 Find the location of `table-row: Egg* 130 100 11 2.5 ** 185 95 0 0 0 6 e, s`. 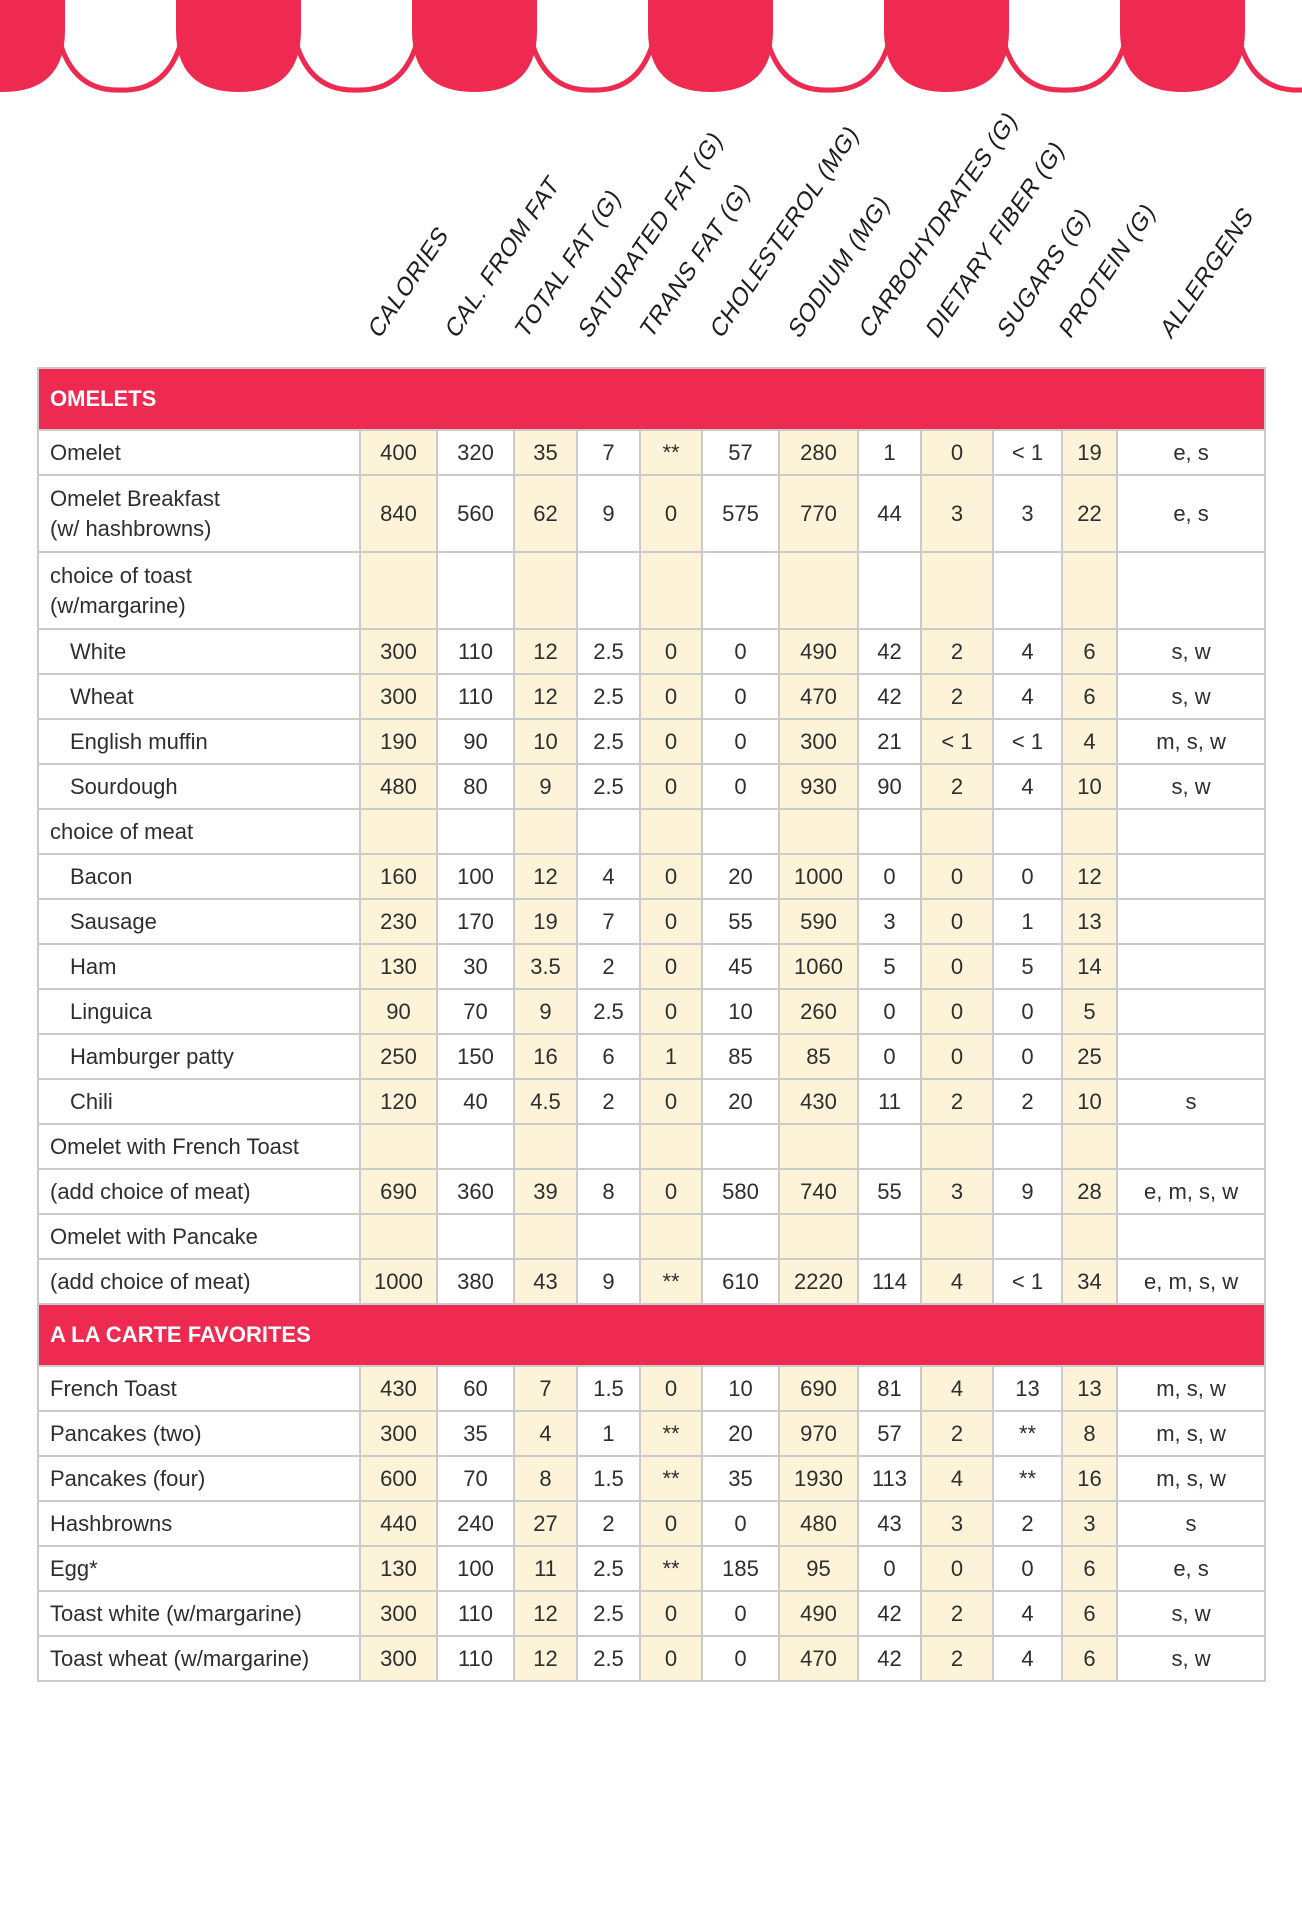

table-row: Egg* 130 100 11 2.5 ** 185 95 0 0 0 6 e, s is located at coordinates (652, 1568).